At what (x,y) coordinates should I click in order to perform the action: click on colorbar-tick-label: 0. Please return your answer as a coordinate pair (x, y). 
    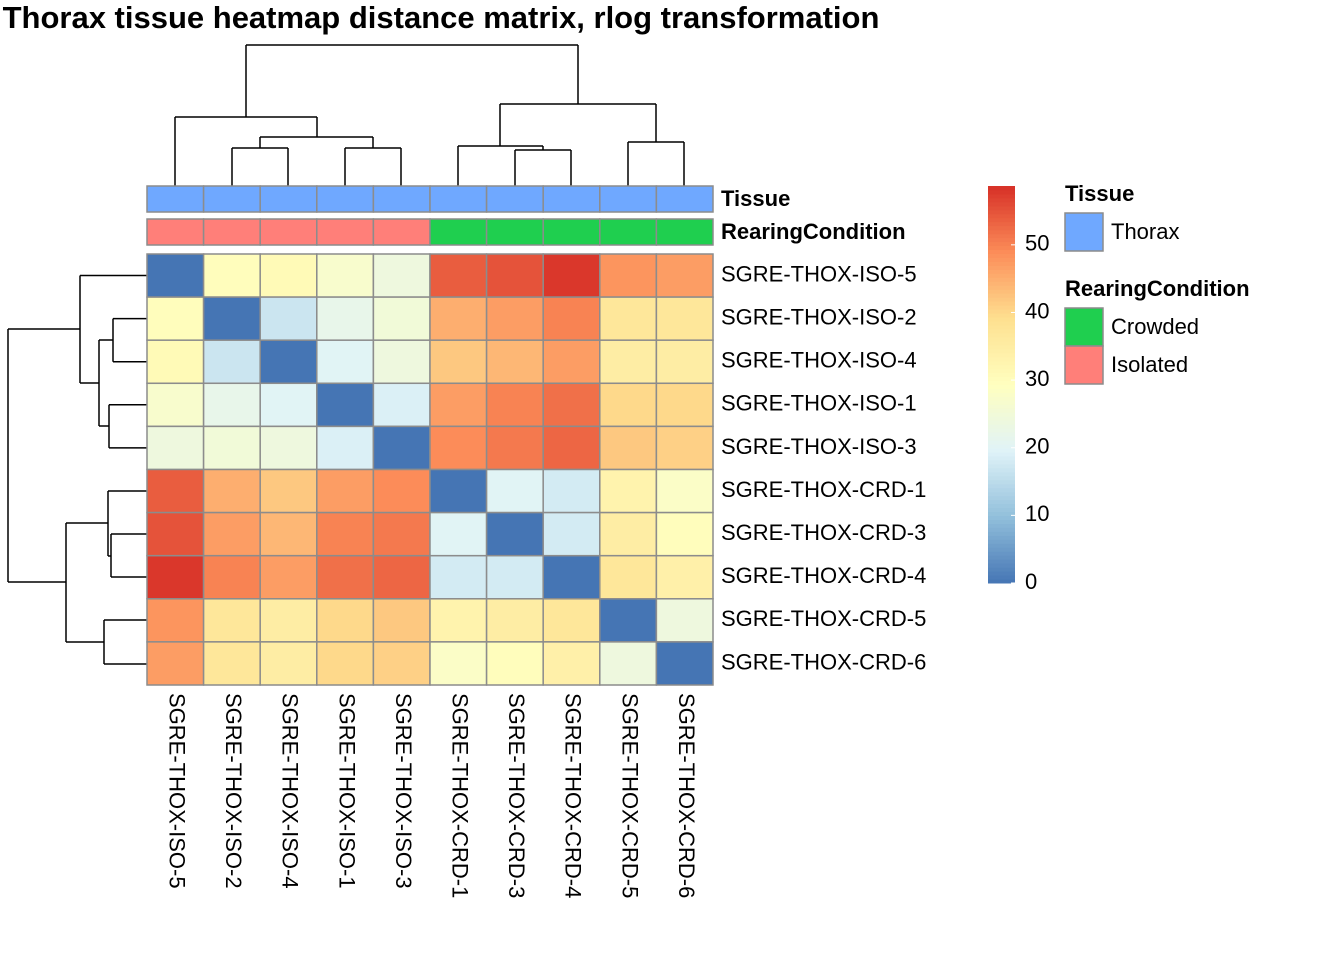
    Looking at the image, I should click on (1031, 581).